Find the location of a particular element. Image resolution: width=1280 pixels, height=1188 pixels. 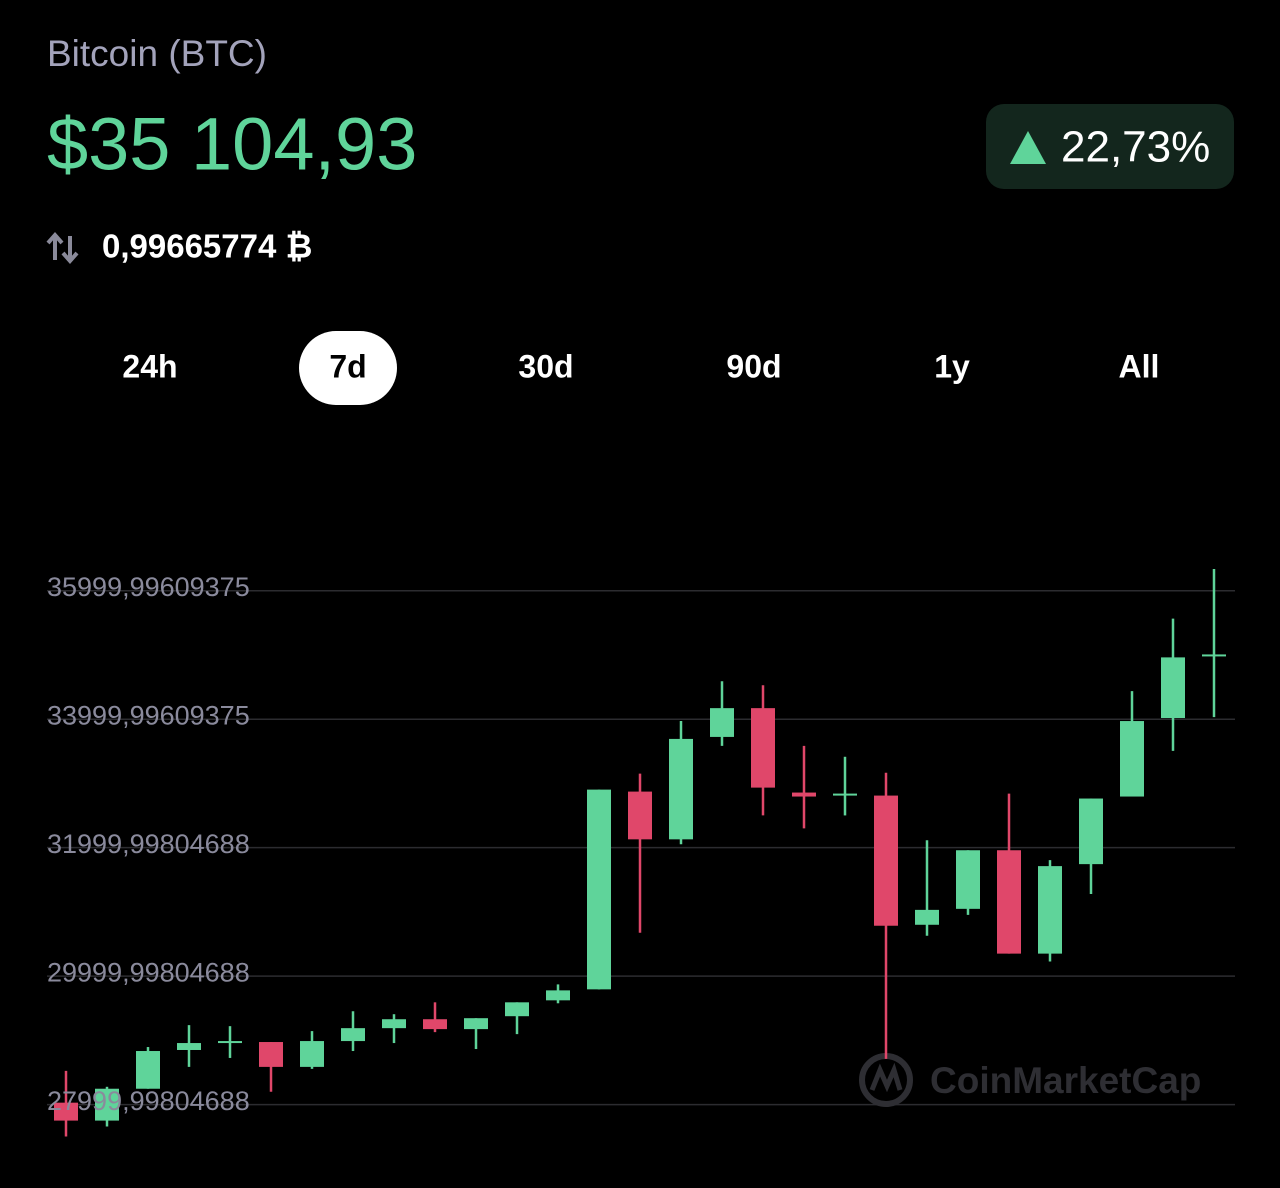

arrow-down is located at coordinates (70, 250).